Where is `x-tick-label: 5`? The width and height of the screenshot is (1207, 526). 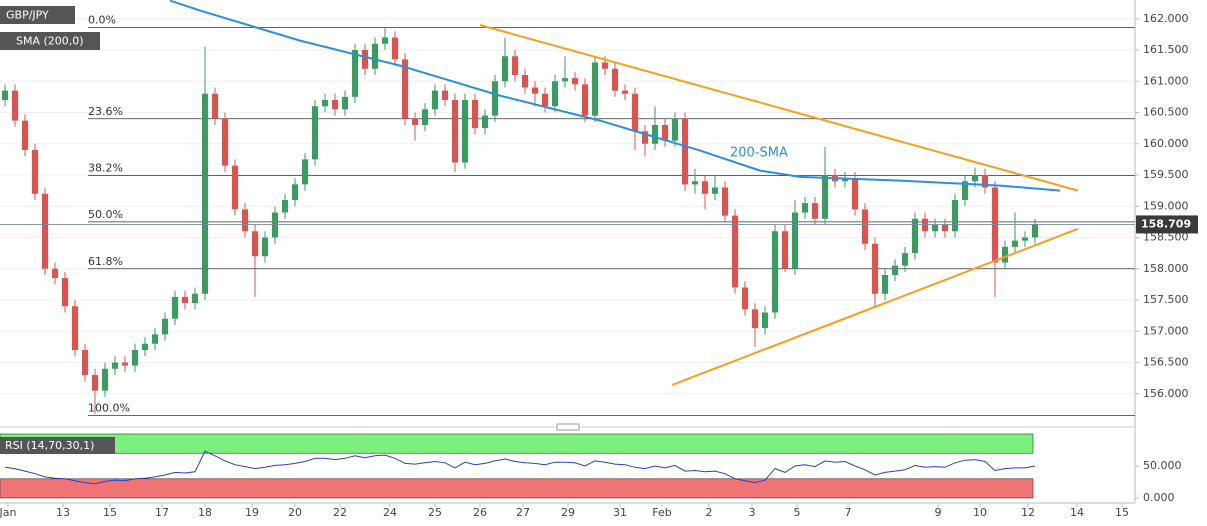
x-tick-label: 5 is located at coordinates (797, 512).